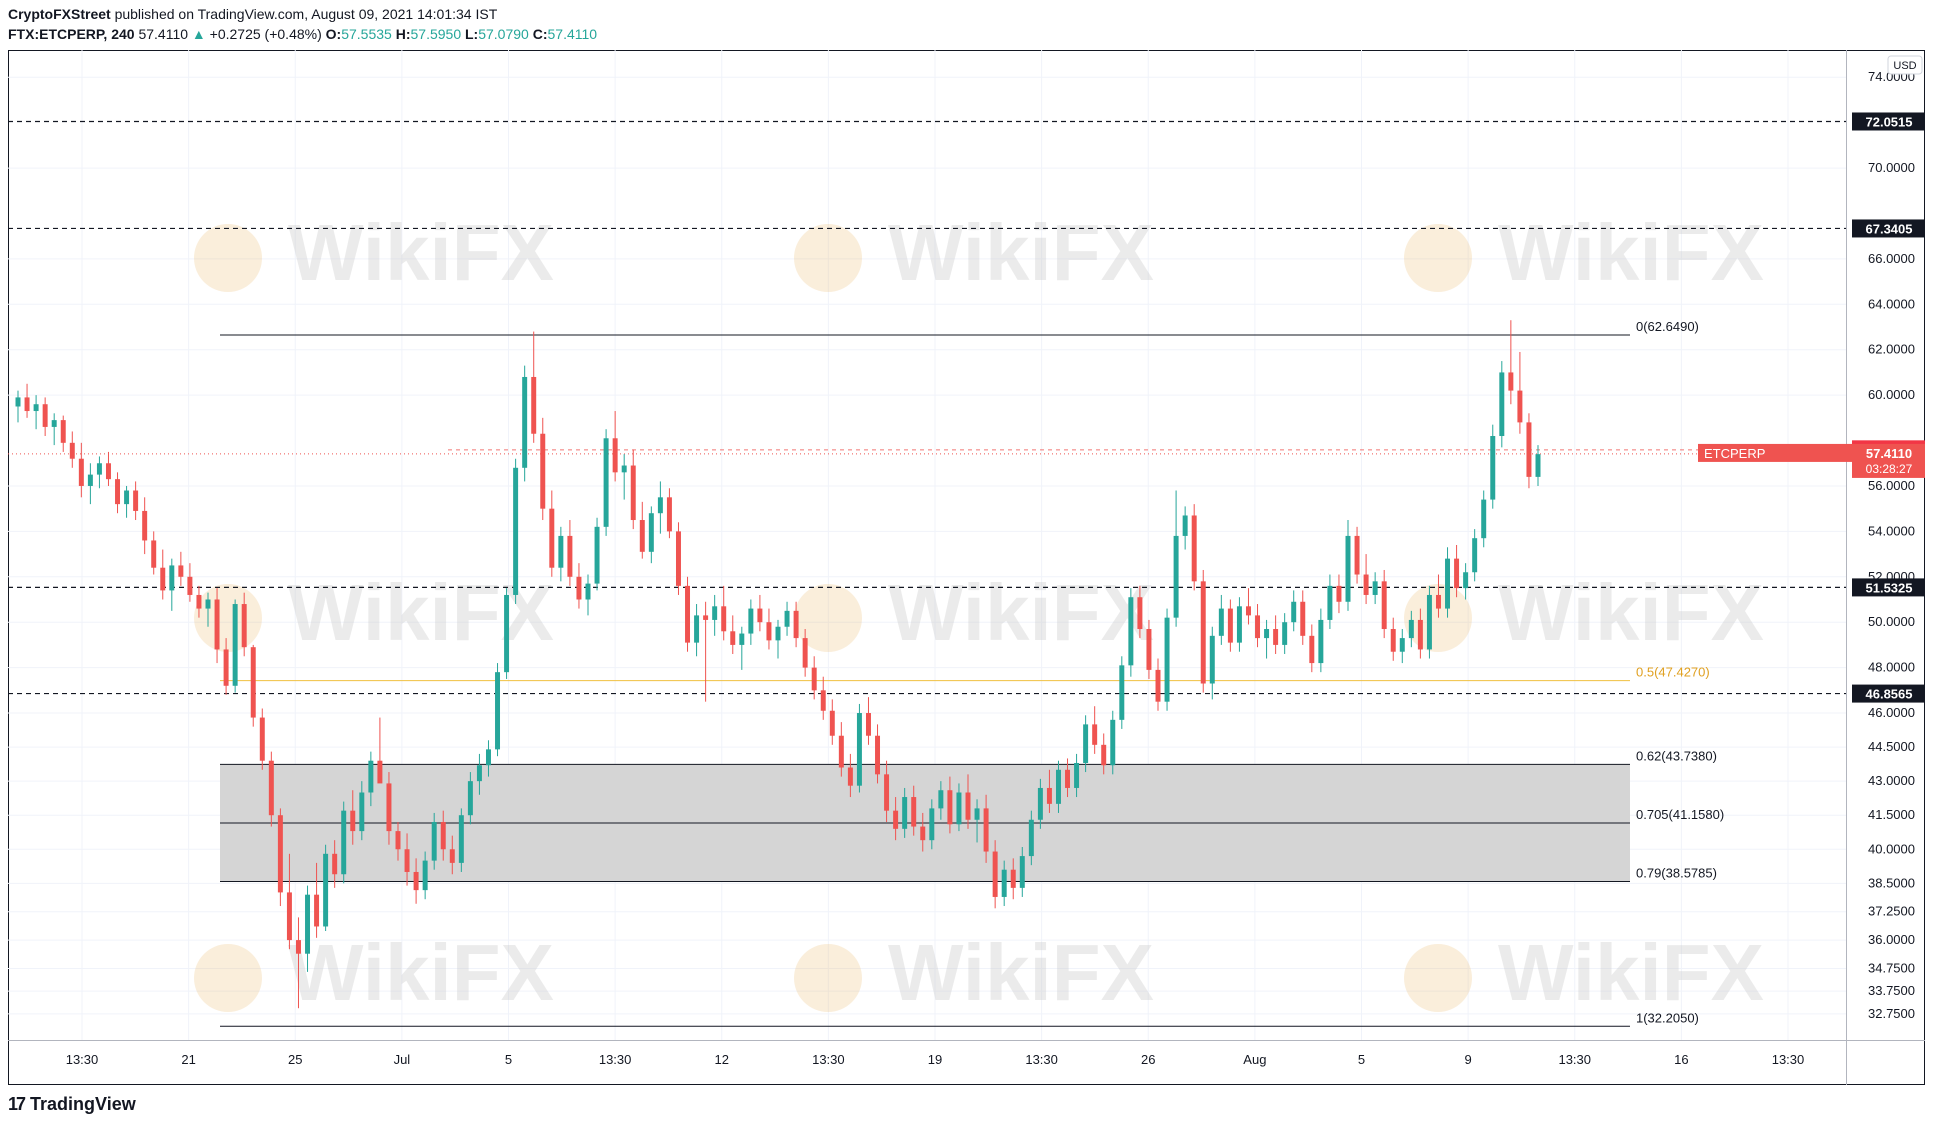 The width and height of the screenshot is (1935, 1127). I want to click on last-price-tag, so click(1888, 460).